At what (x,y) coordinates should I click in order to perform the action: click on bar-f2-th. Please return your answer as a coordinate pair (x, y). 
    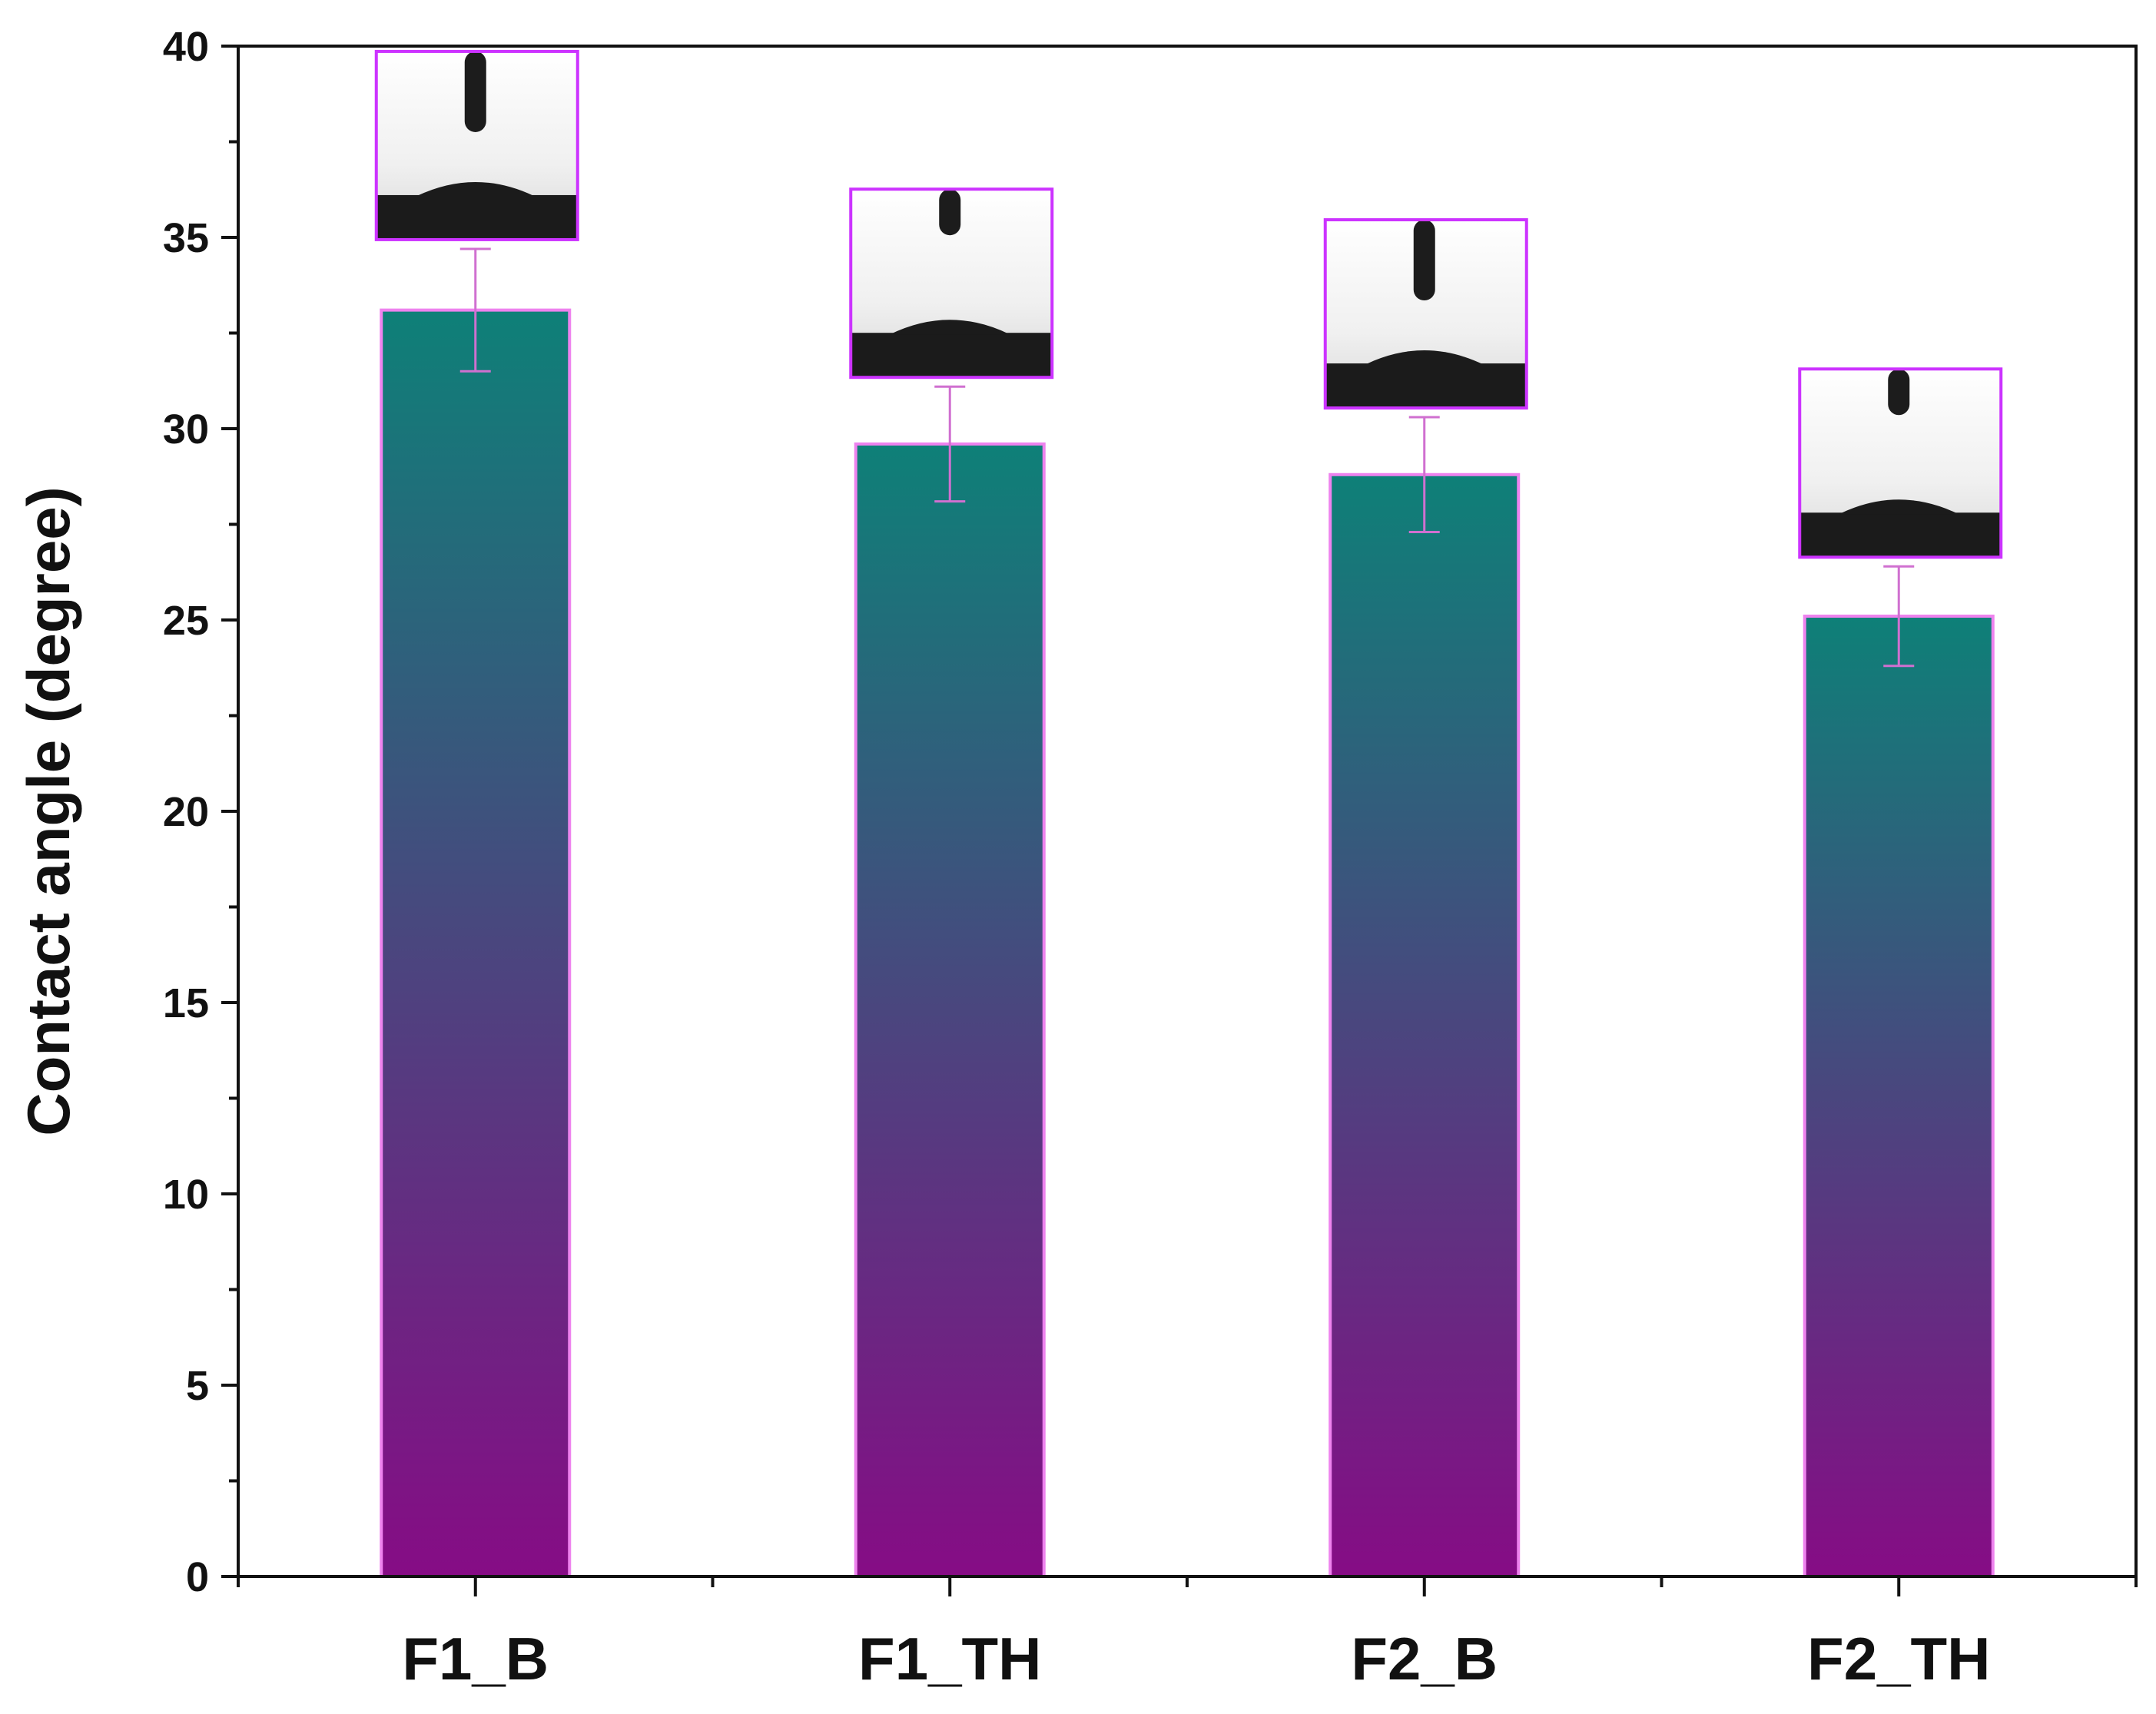
    Looking at the image, I should click on (1899, 1096).